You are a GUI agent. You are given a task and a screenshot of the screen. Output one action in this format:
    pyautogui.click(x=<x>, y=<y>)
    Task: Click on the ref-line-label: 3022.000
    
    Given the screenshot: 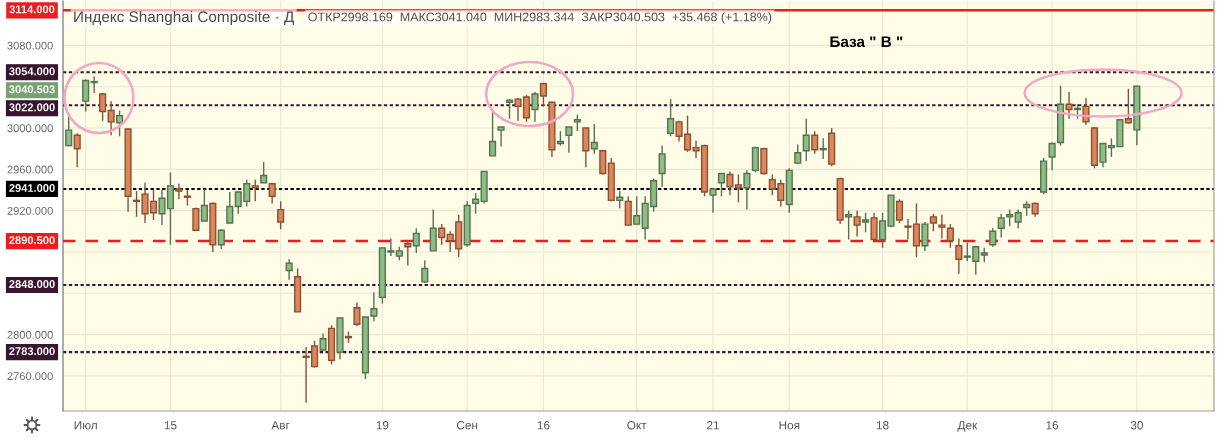 What is the action you would take?
    pyautogui.click(x=32, y=107)
    